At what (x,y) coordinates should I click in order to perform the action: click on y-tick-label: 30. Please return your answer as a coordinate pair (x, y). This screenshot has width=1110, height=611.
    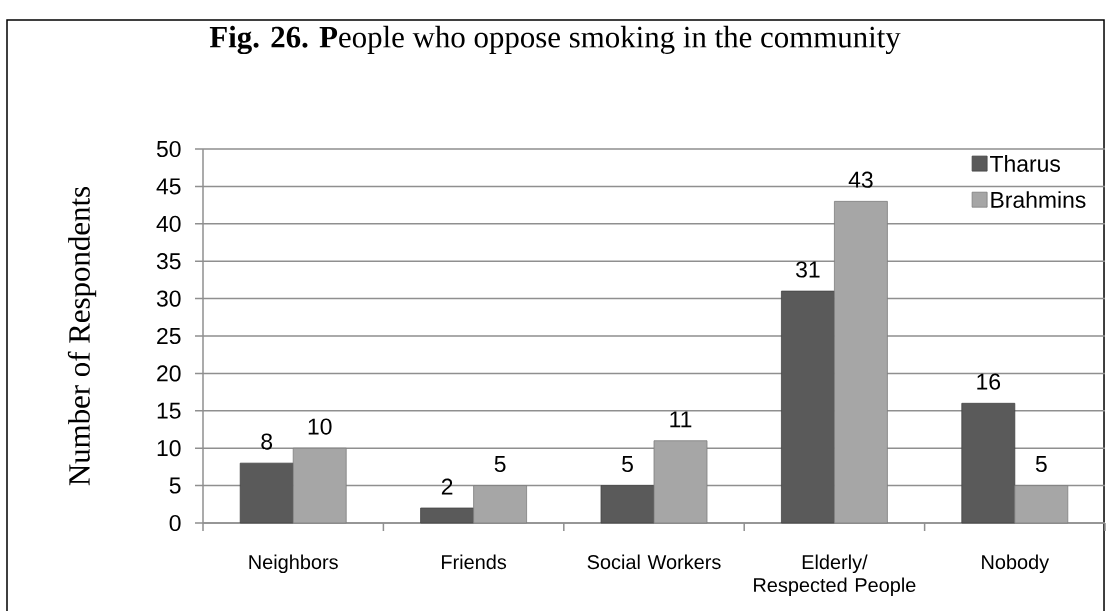
    Looking at the image, I should click on (168, 298).